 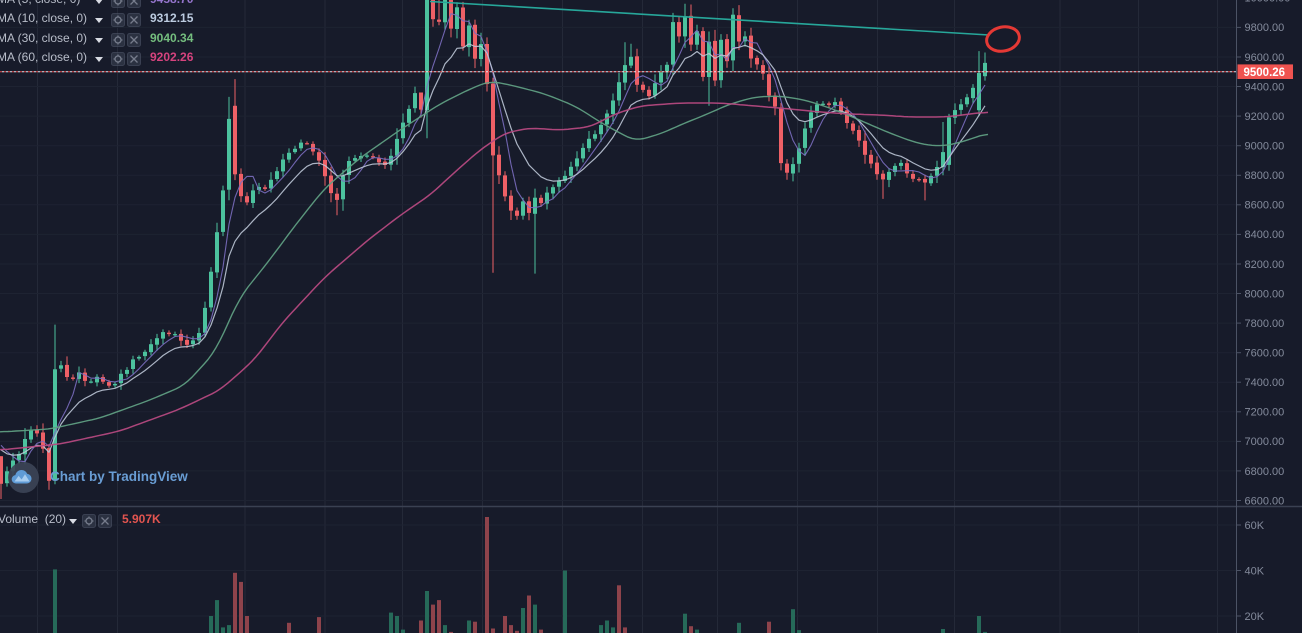 I want to click on svg-text: 8200.00, so click(x=1265, y=265).